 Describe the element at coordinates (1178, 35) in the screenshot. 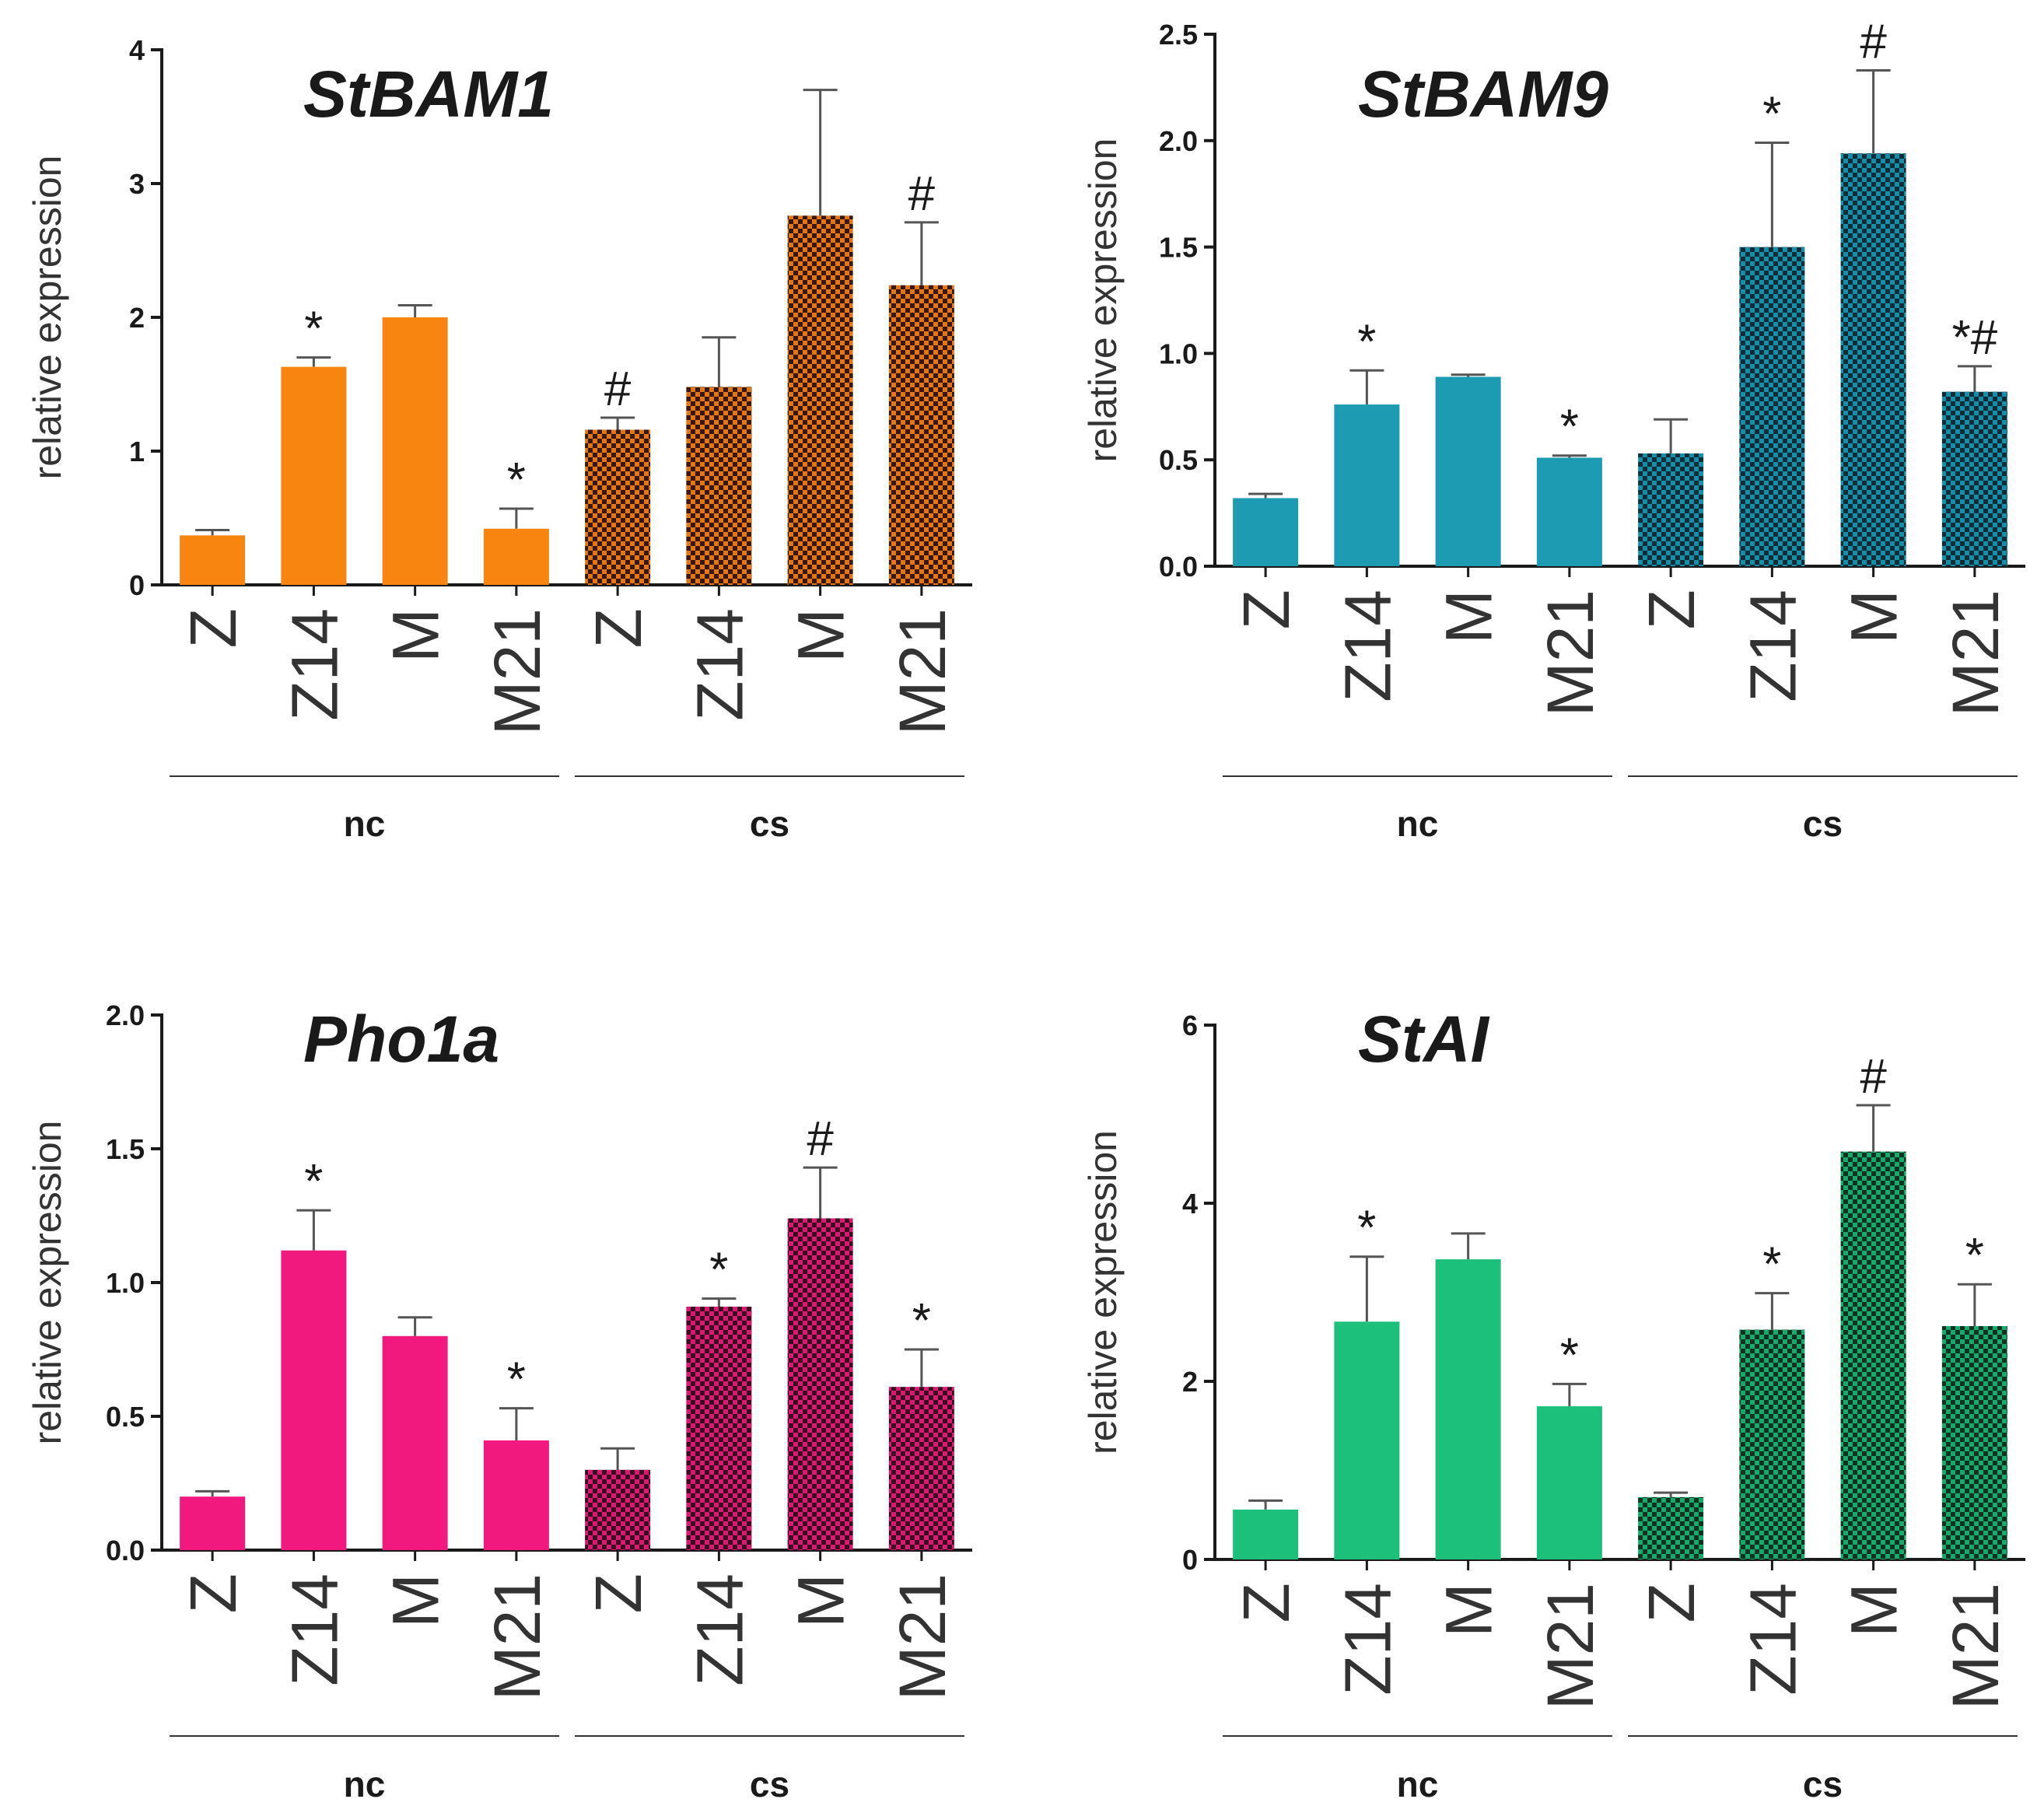

I see `y-tick-label: 2.5` at that location.